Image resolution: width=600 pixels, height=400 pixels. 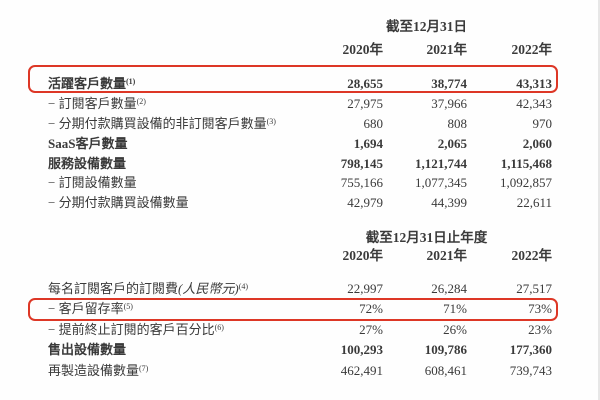 What do you see at coordinates (144, 368) in the screenshot?
I see `footnote-marker: (7)` at bounding box center [144, 368].